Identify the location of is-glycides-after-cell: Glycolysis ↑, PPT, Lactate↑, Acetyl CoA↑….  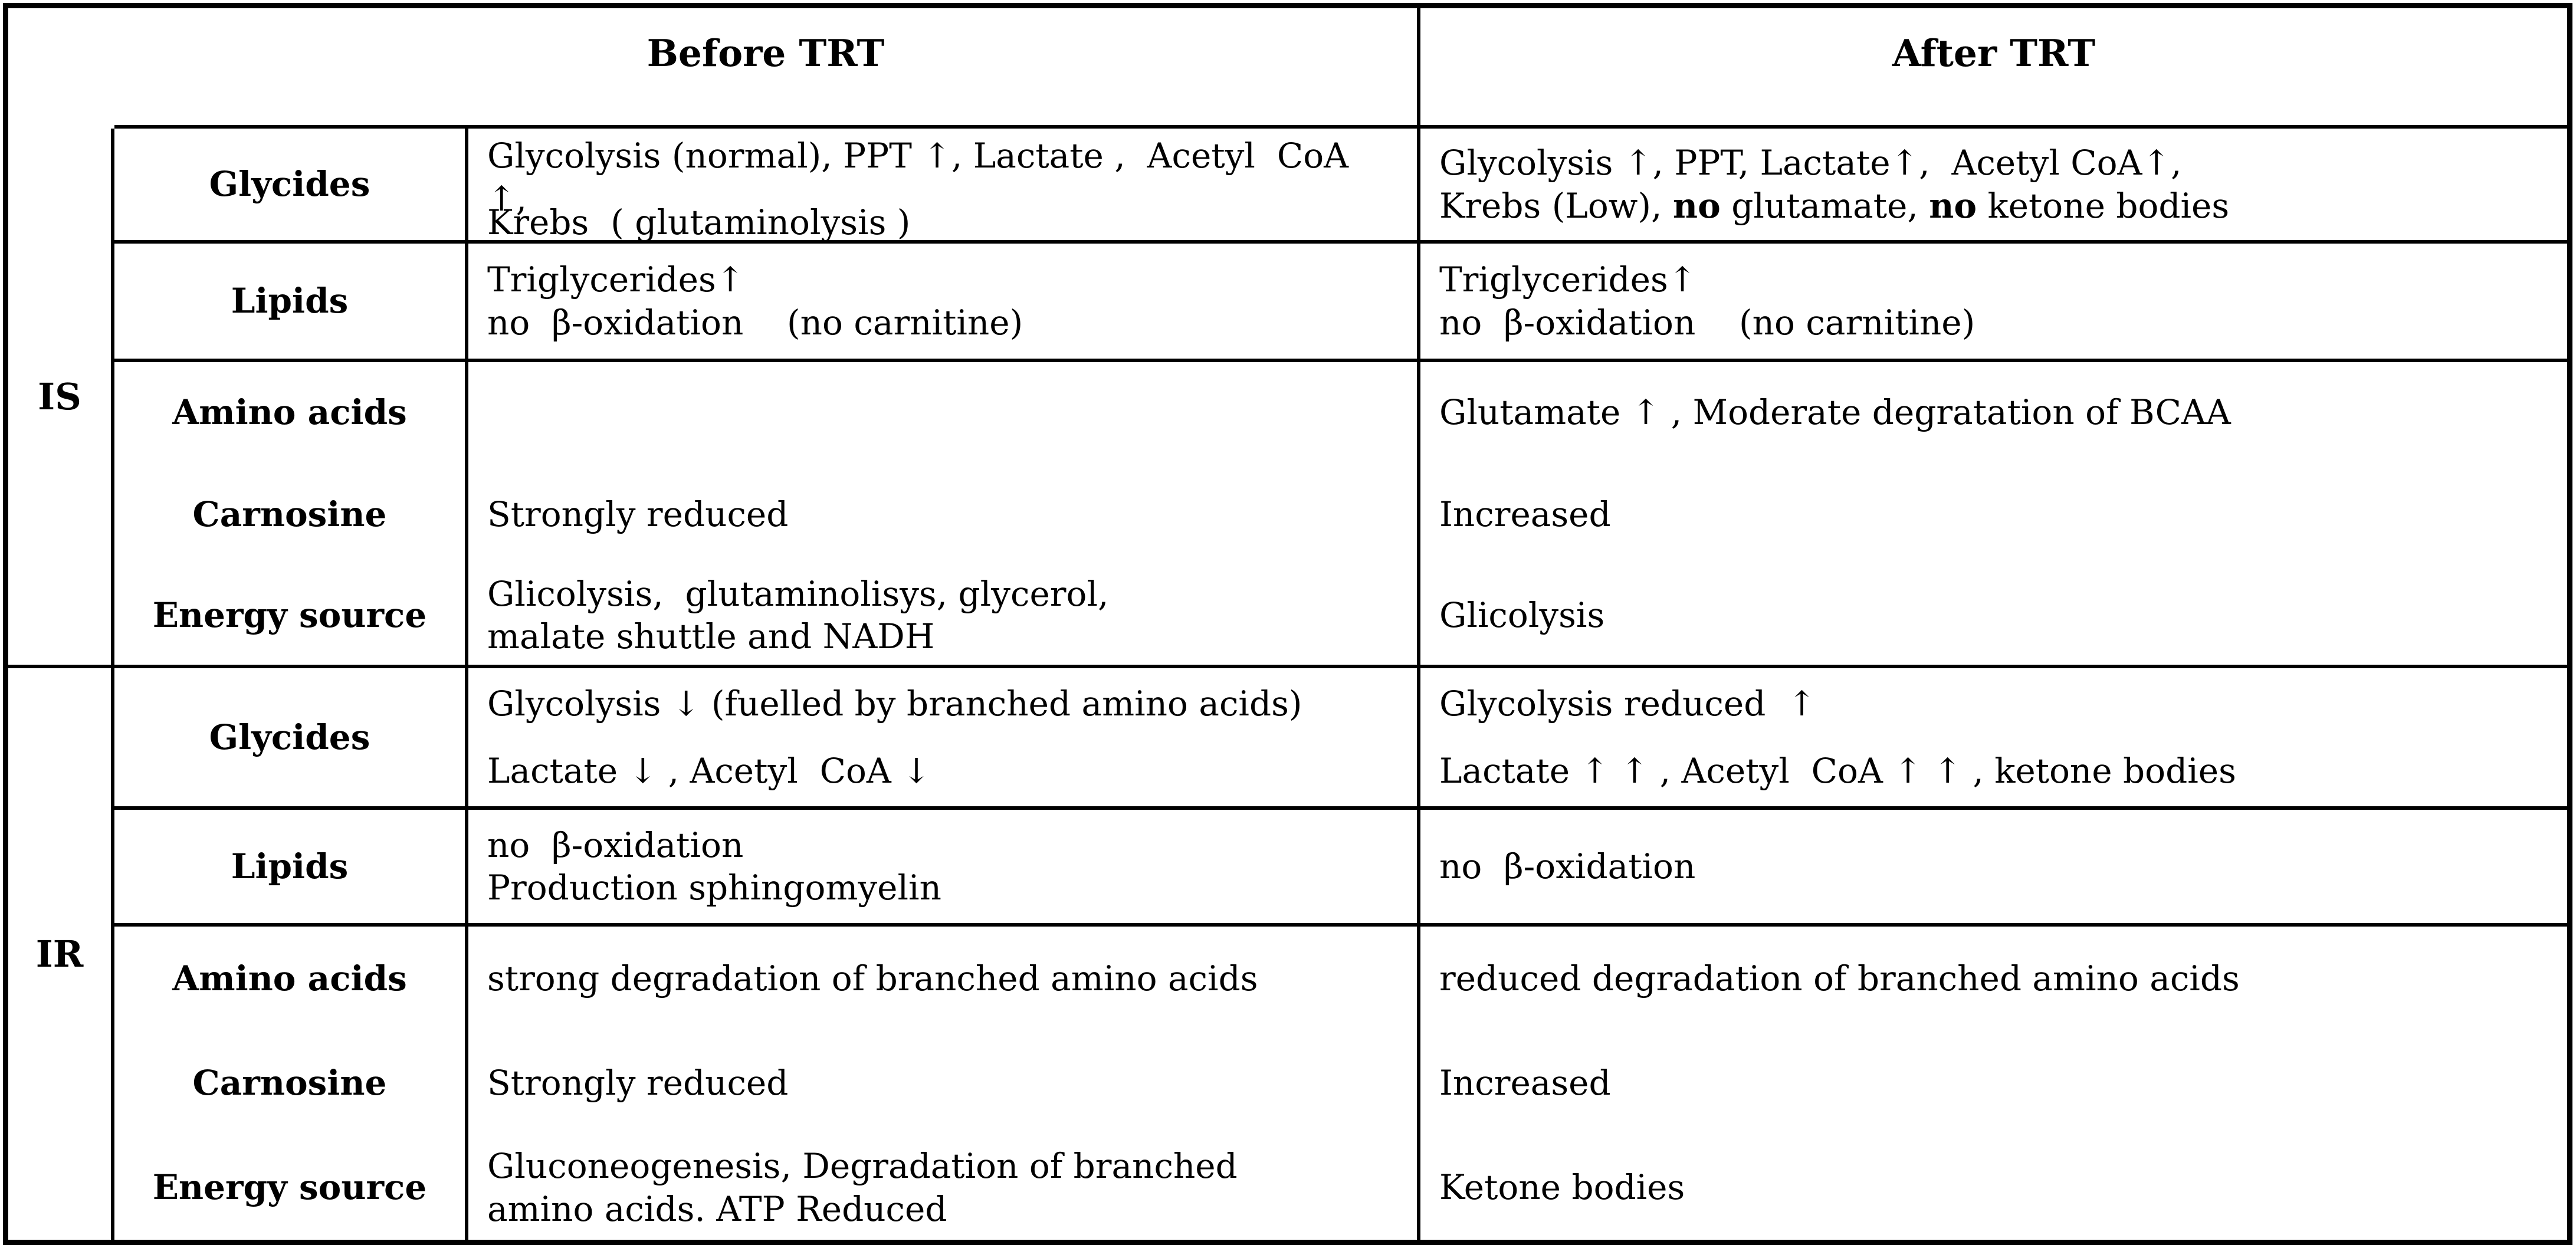
(1993, 186).